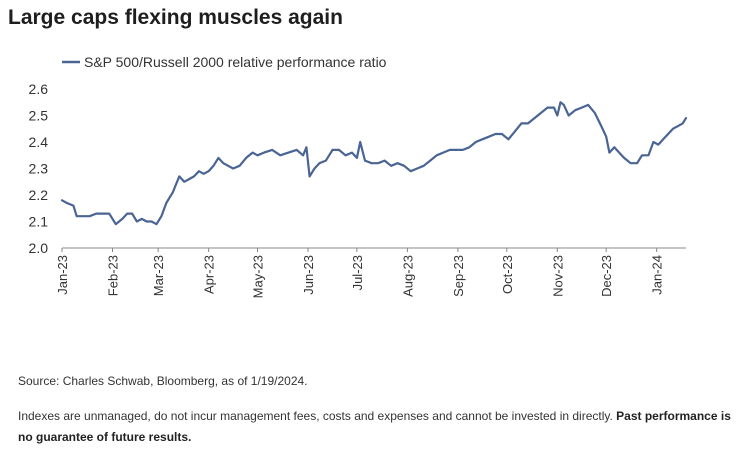 The image size is (752, 451). I want to click on x-tick-label: Oct-23, so click(507, 274).